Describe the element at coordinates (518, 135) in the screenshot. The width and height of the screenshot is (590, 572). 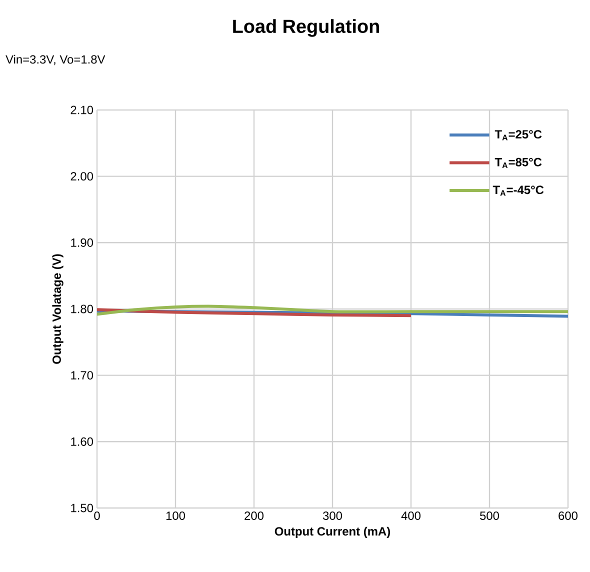
I see `legend-label: T$_{A}$=25°C` at that location.